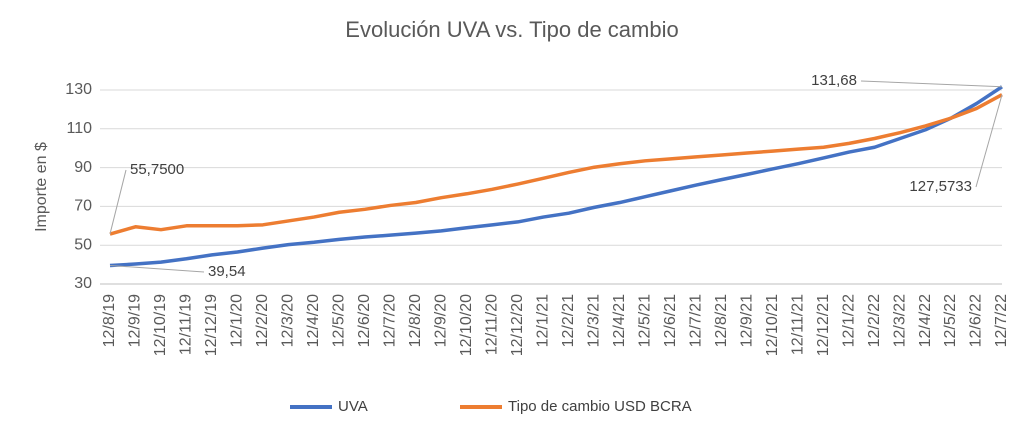 The width and height of the screenshot is (1025, 435). I want to click on x-tick-label: 12/6/21, so click(670, 320).